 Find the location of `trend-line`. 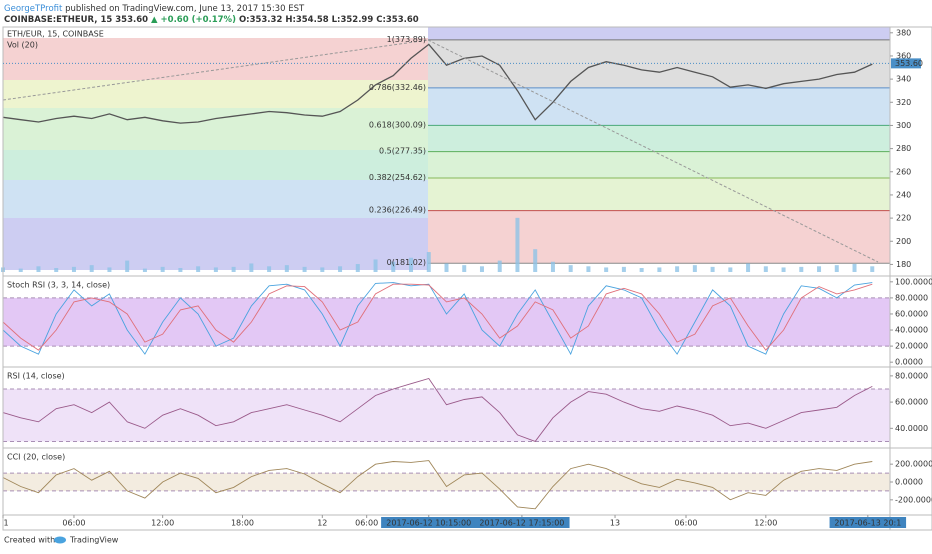

trend-line is located at coordinates (215, 70).